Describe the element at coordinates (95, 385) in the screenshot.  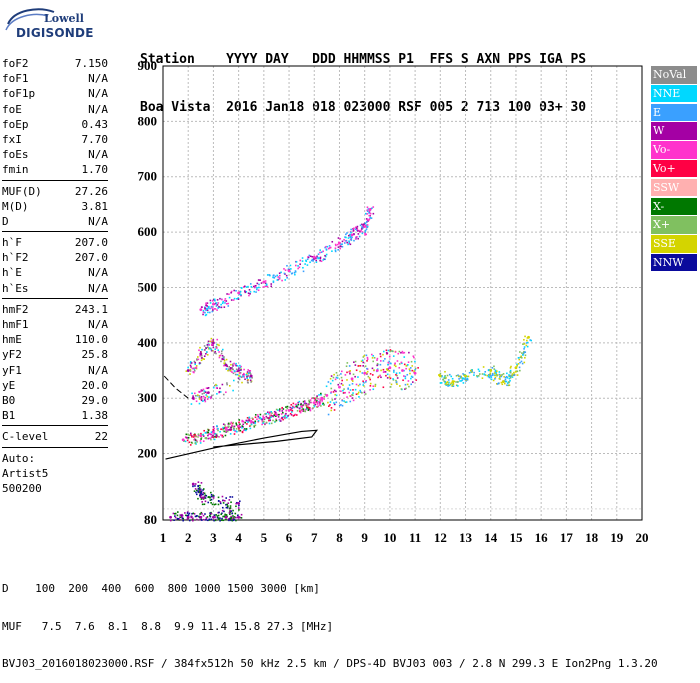
I see `param-value: 20.0` at that location.